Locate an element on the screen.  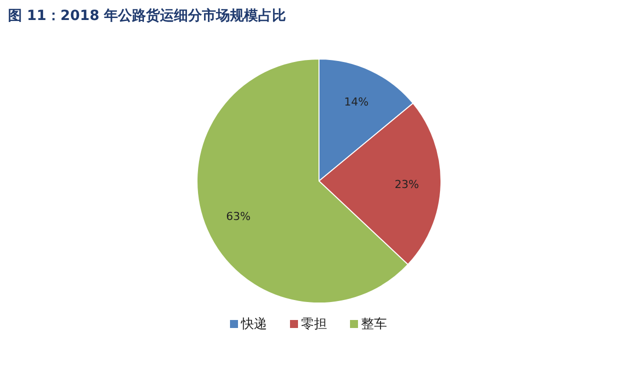
data-label: 14% is located at coordinates (356, 102).